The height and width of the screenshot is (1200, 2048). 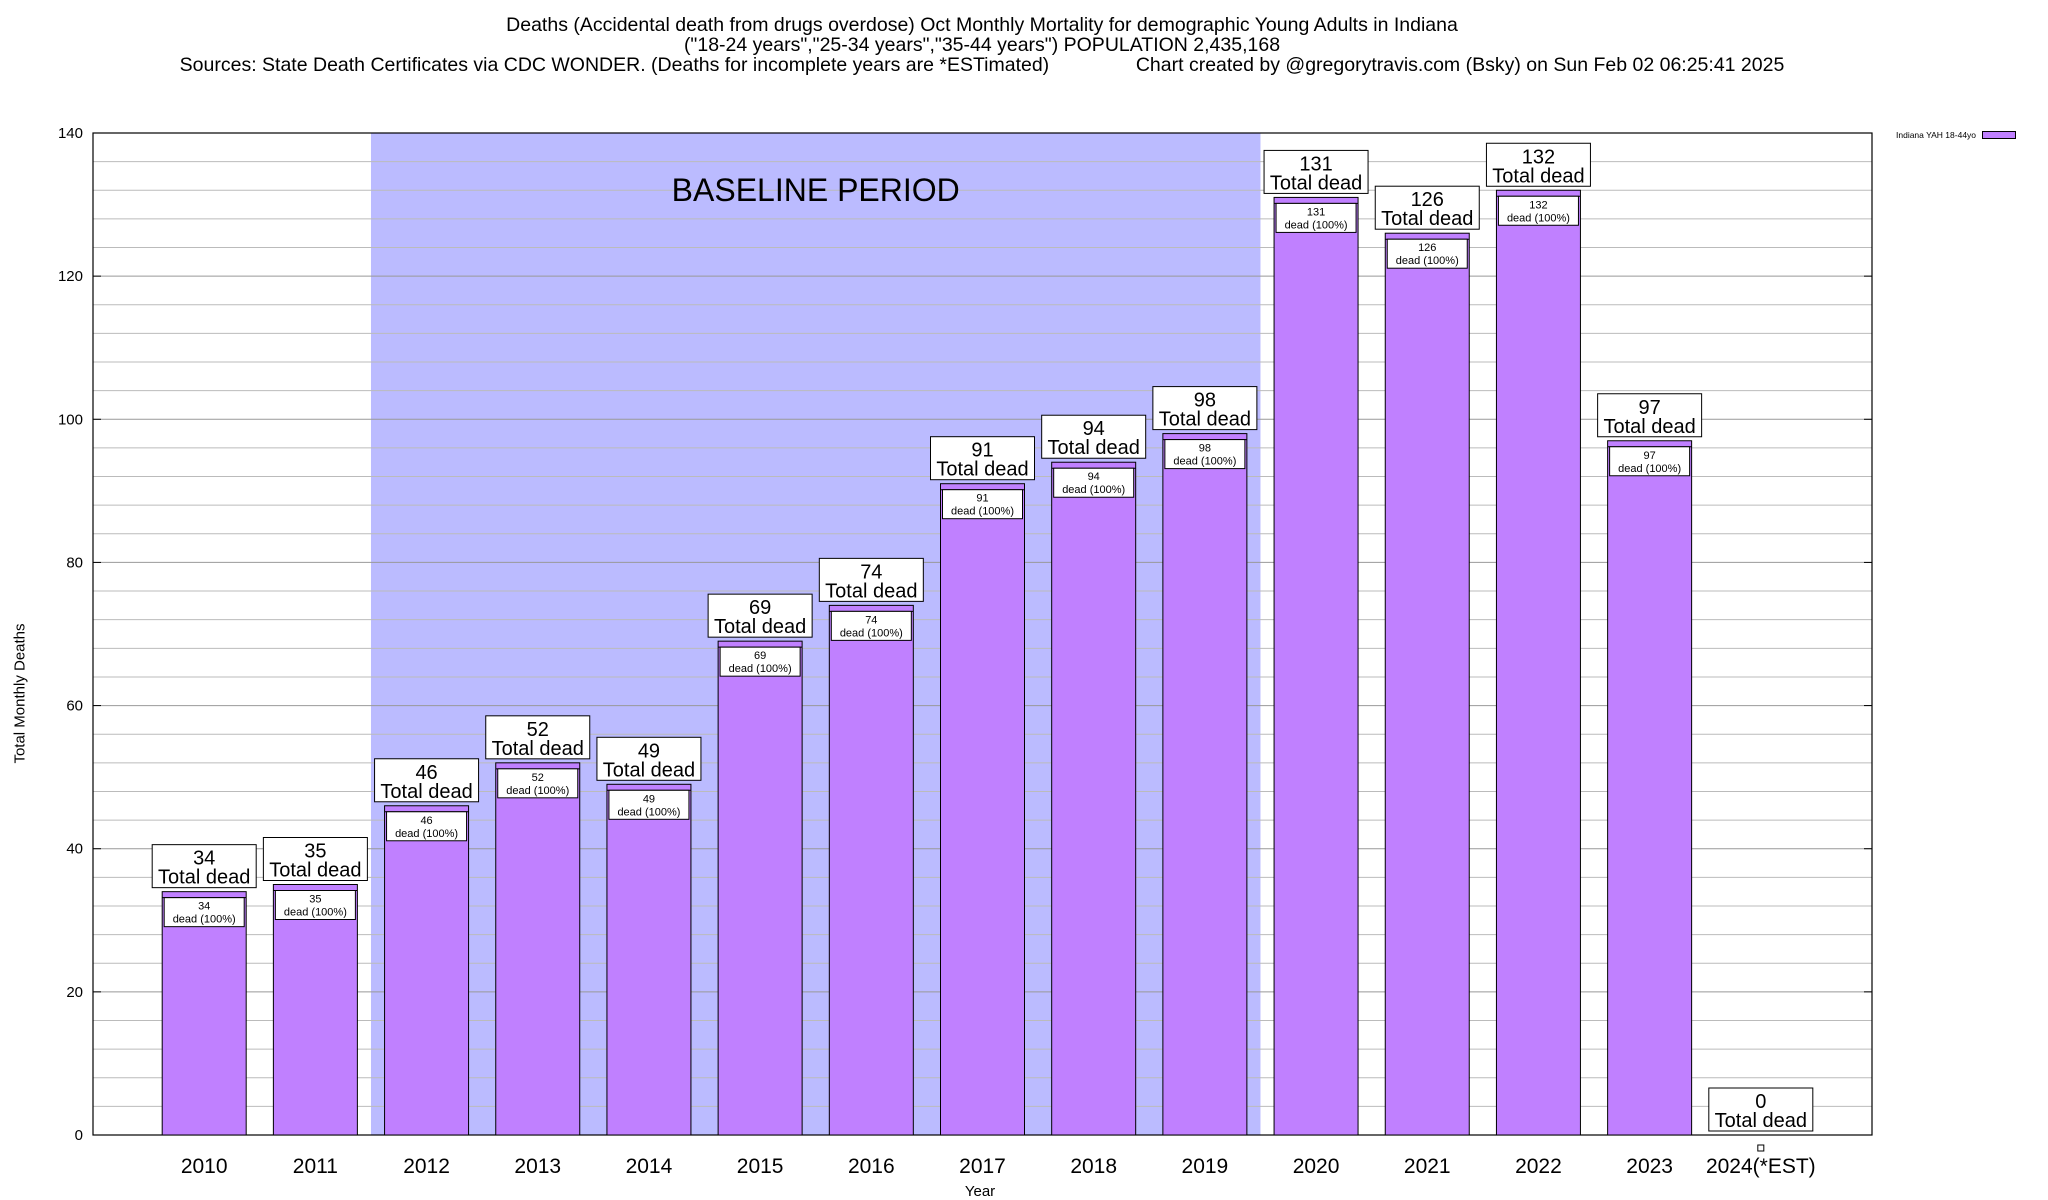 I want to click on y-tick-label: 120, so click(x=70, y=276).